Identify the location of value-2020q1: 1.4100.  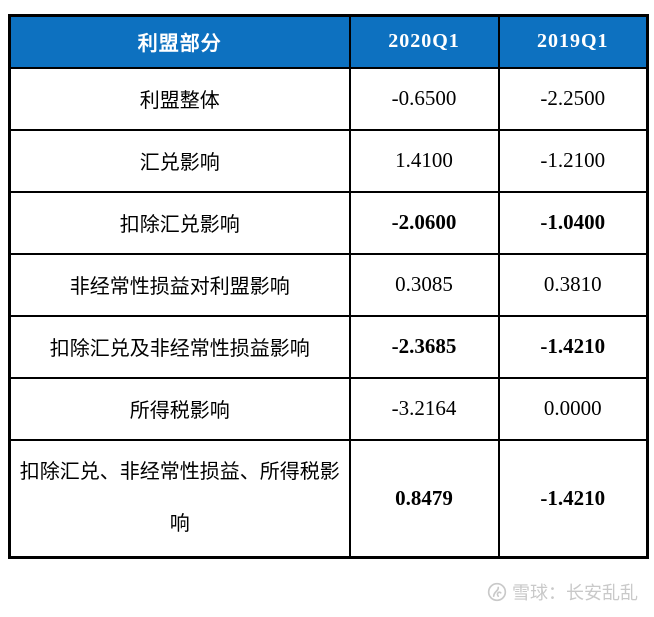
(424, 160).